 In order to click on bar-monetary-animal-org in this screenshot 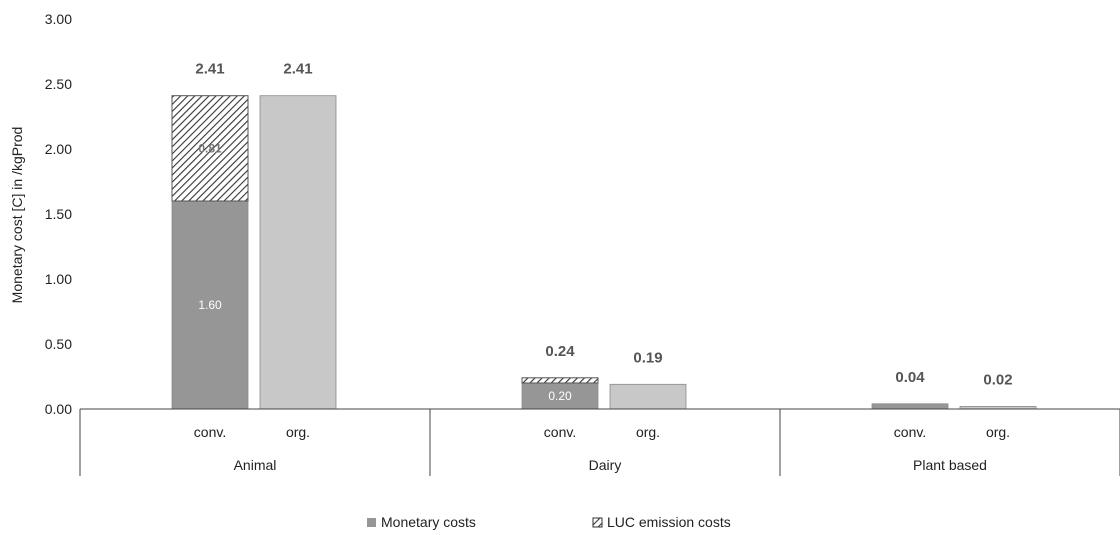, I will do `click(298, 252)`.